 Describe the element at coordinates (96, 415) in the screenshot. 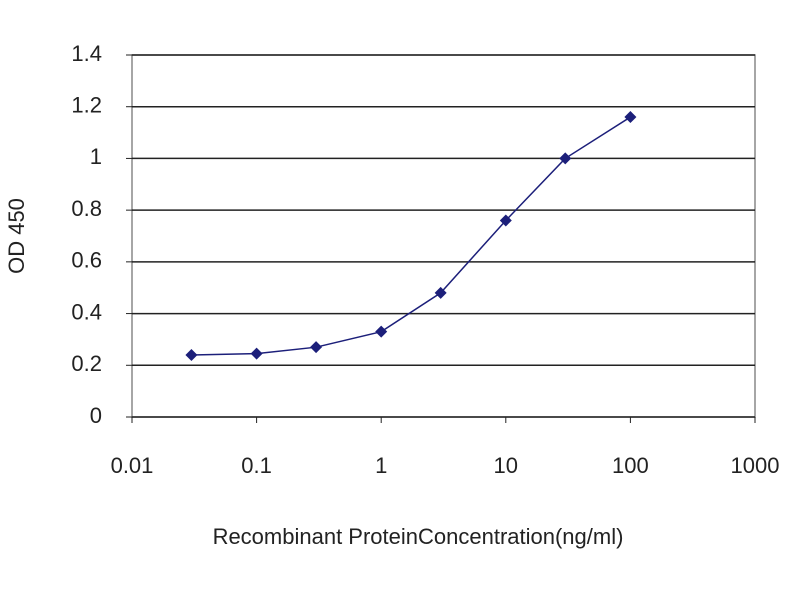

I see `y-tick-label: 0` at that location.